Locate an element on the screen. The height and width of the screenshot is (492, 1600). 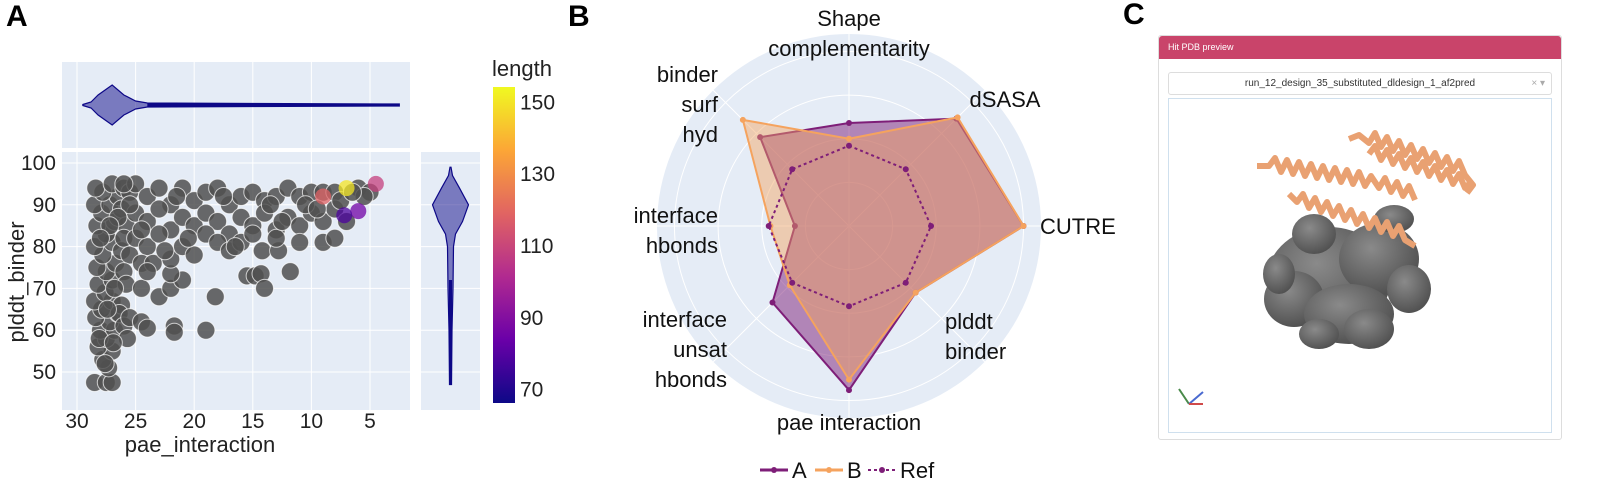
panel-label-a: A is located at coordinates (17, 16).